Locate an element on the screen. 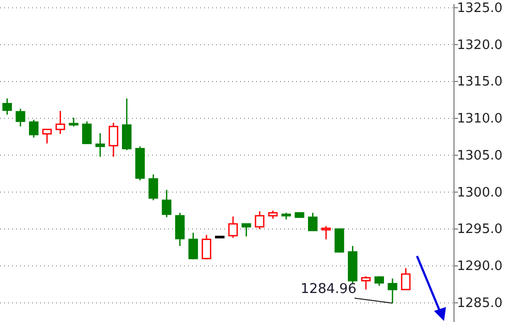 The height and width of the screenshot is (322, 512). annotation: 1284.96 is located at coordinates (328, 289).